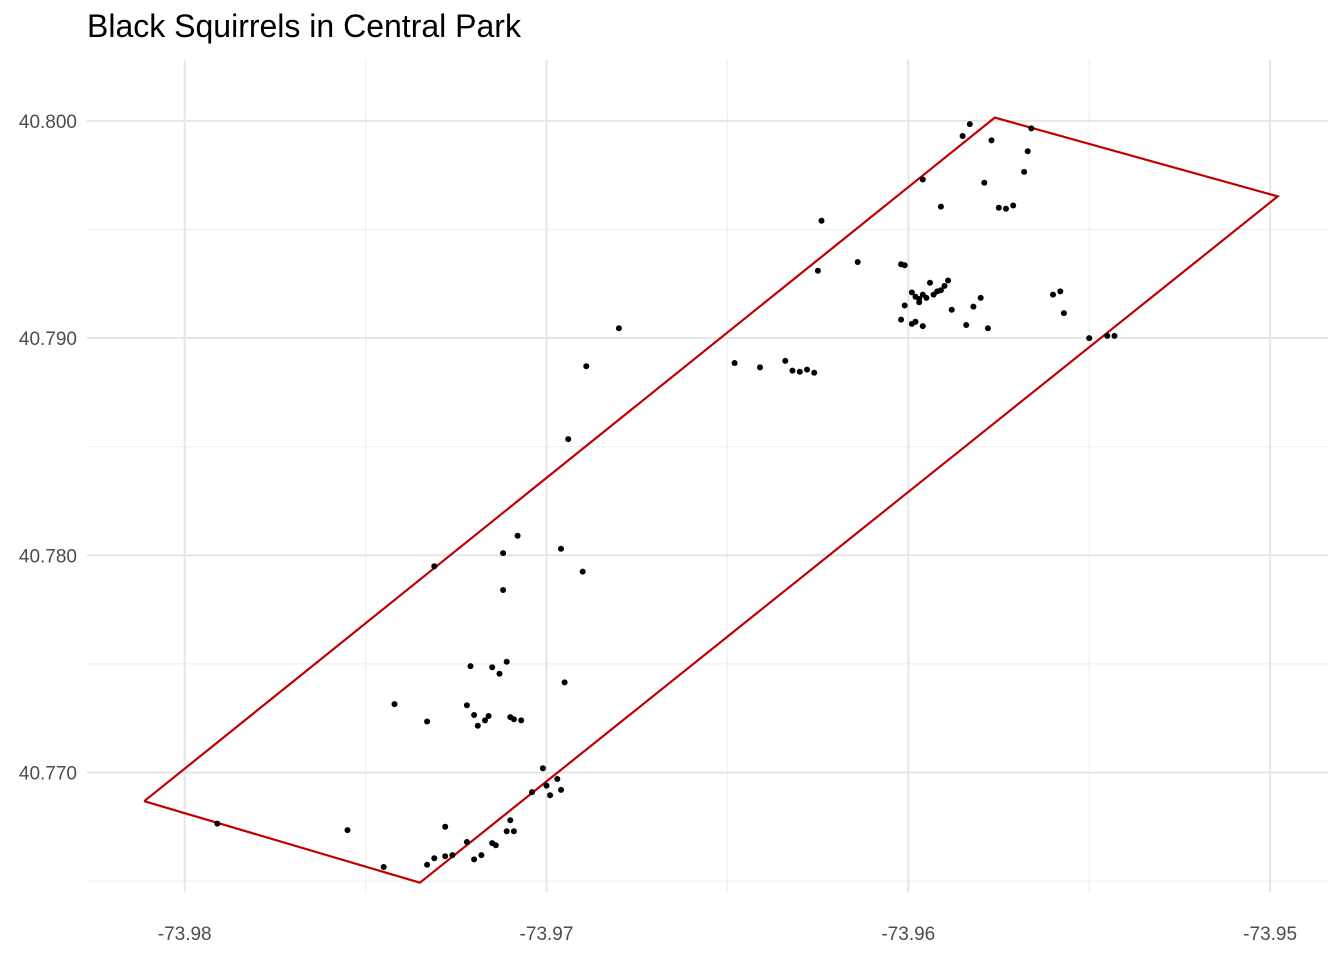  Describe the element at coordinates (48, 774) in the screenshot. I see `y-tick-label: 40.770` at that location.